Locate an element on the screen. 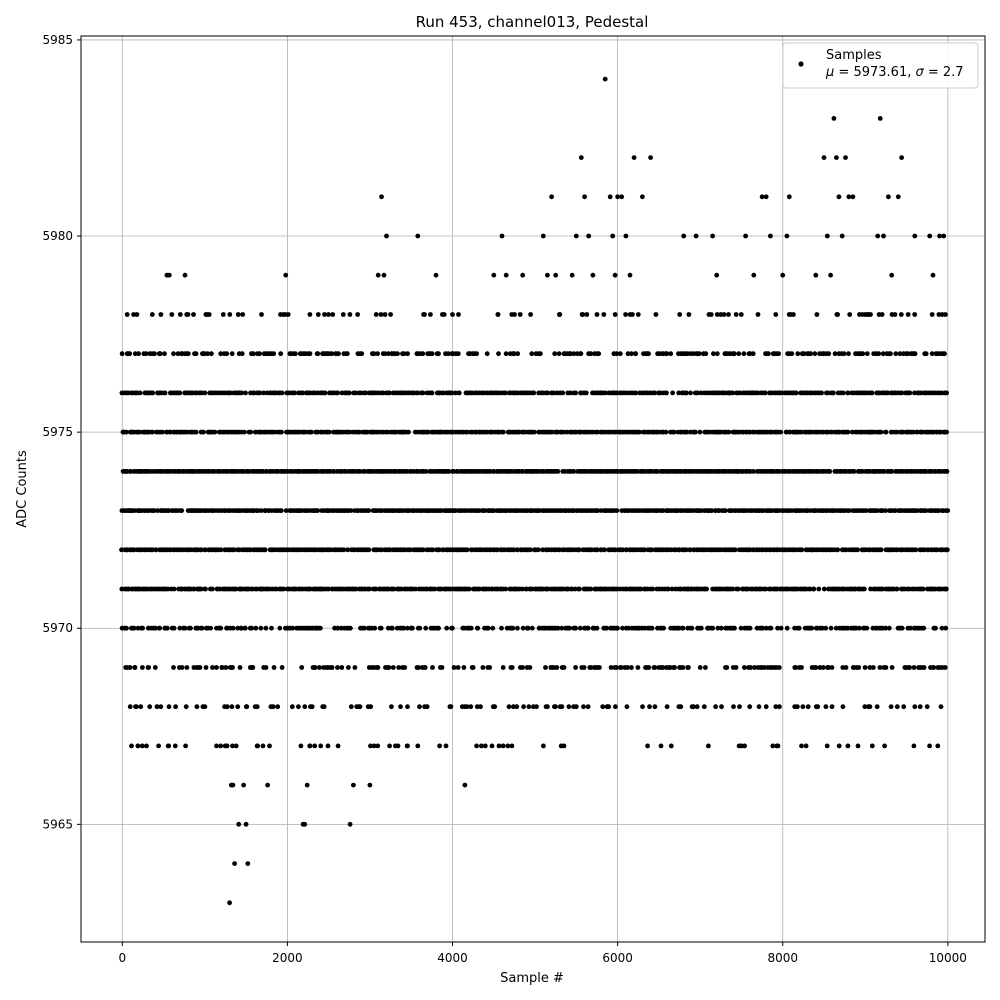 The height and width of the screenshot is (1000, 1000). legend: Samples μ = 5973.61, σ = 2.7 is located at coordinates (880, 65).